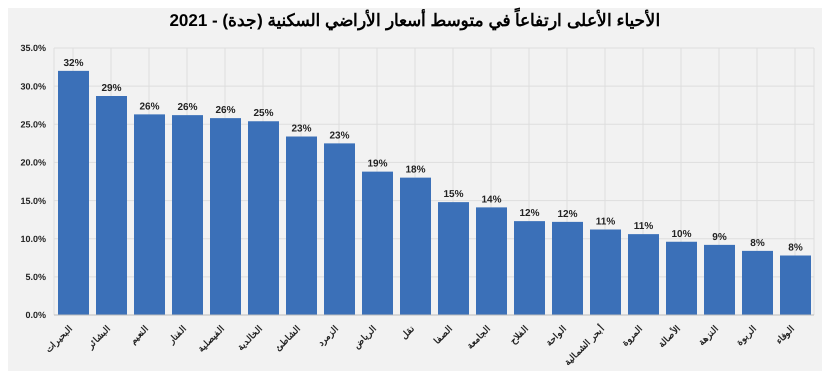 The image size is (830, 379). Describe the element at coordinates (140, 335) in the screenshot. I see `x-tick-label: النعيم` at that location.